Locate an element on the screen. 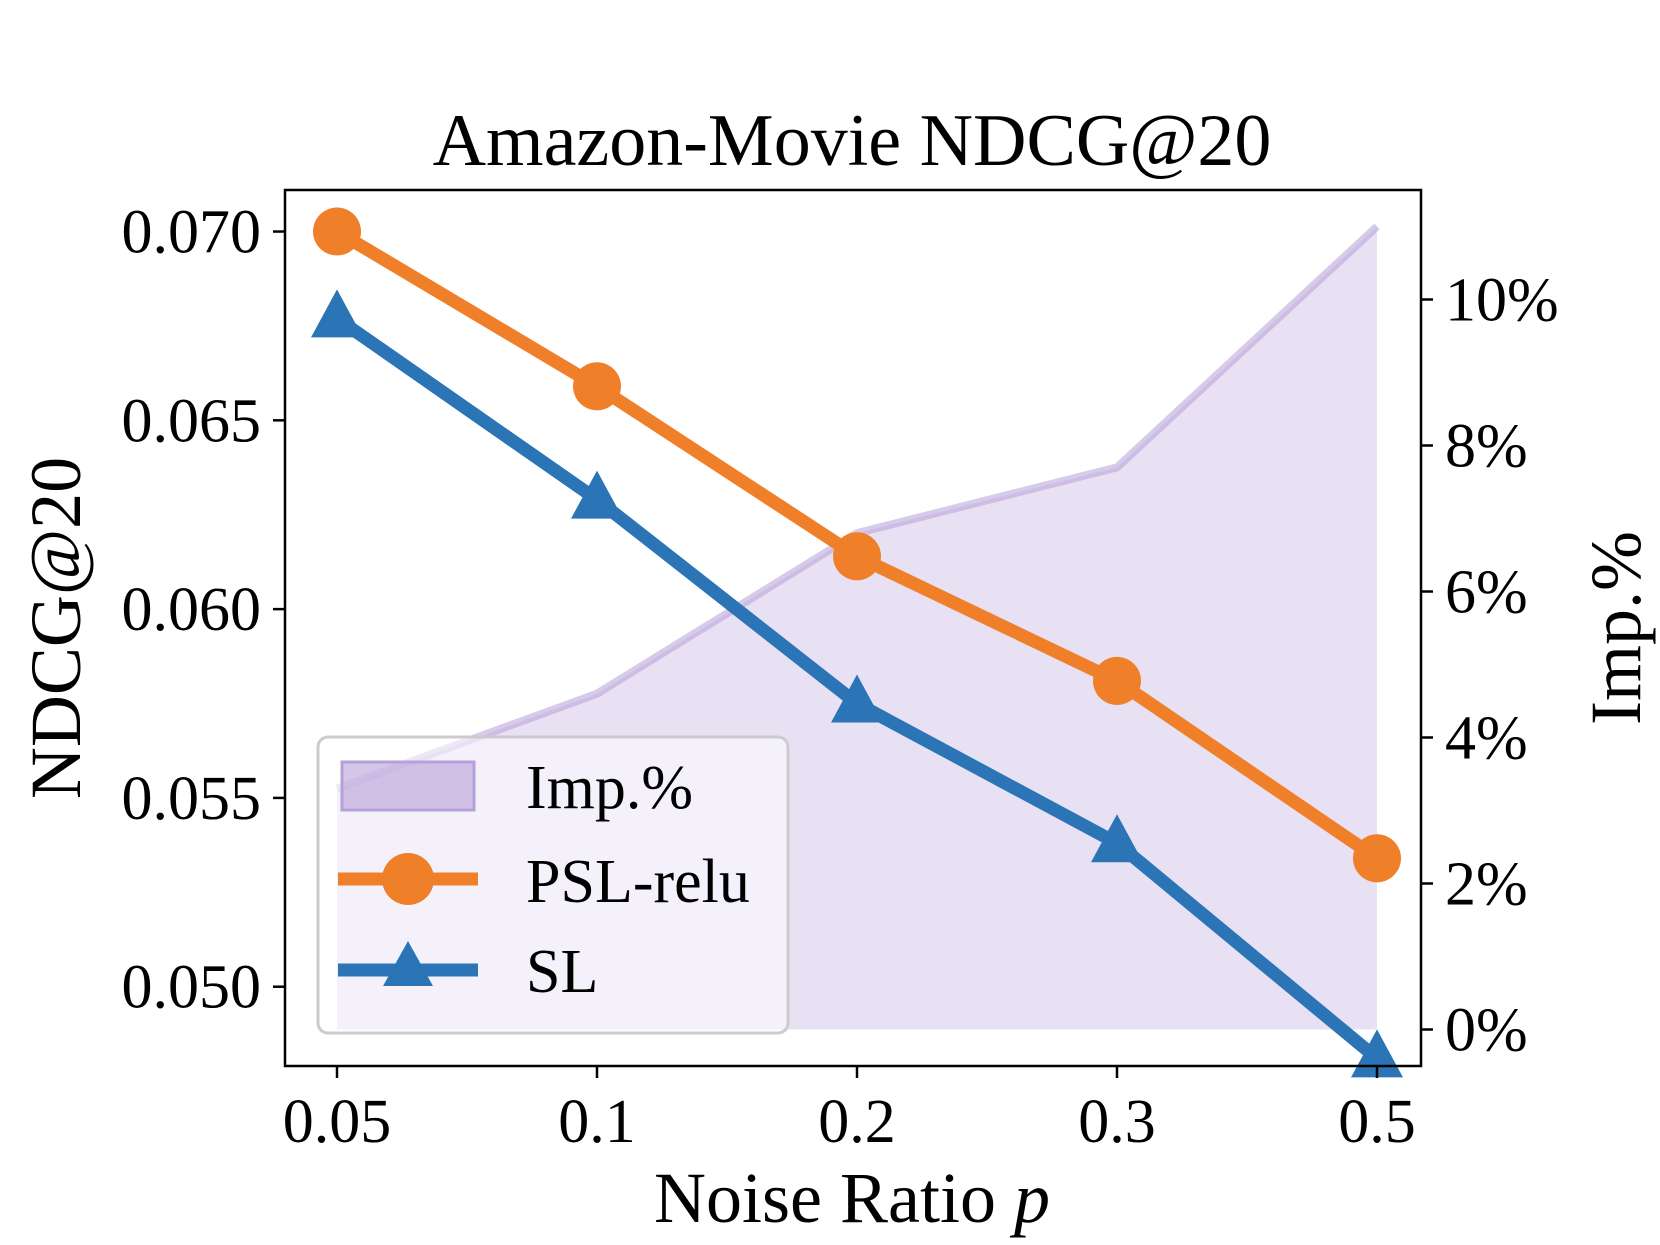 Image resolution: width=1660 pixels, height=1245 pixels. legend-swatch-imp is located at coordinates (408, 786).